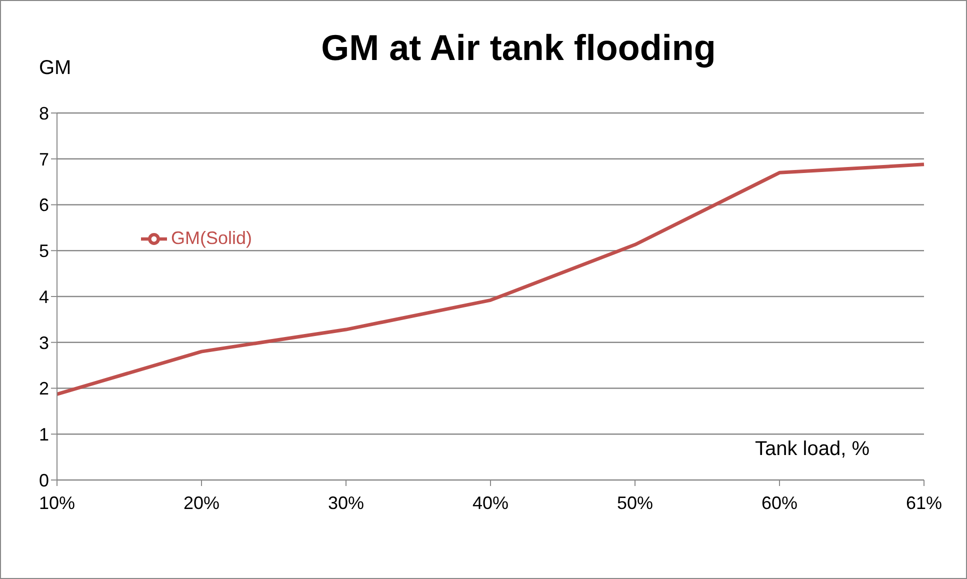 Image resolution: width=967 pixels, height=579 pixels. What do you see at coordinates (43, 159) in the screenshot?
I see `y-tick-label: 7` at bounding box center [43, 159].